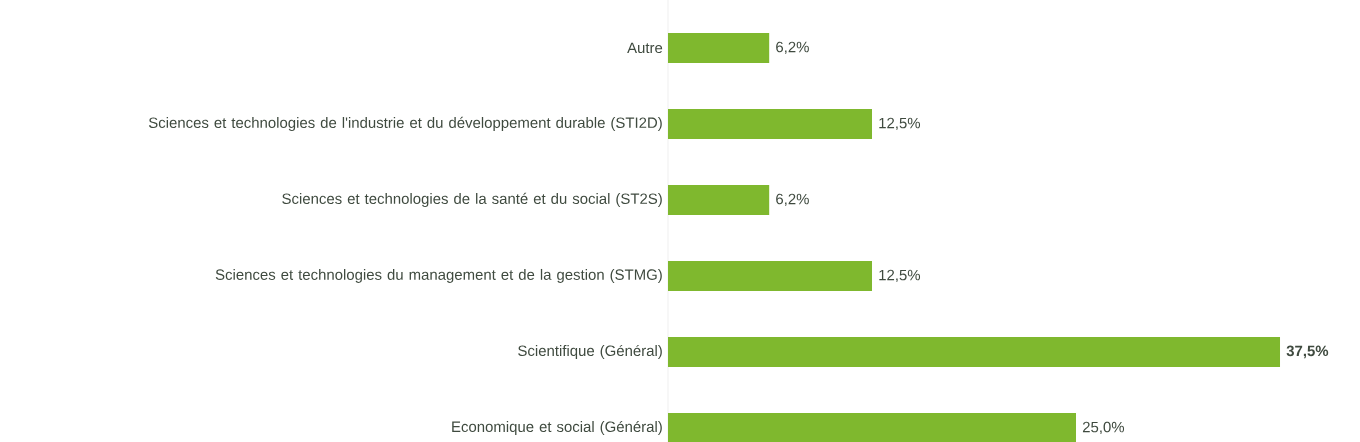 This screenshot has width=1360, height=442. What do you see at coordinates (590, 351) in the screenshot?
I see `y-tick-label: Scientifique (Général)` at bounding box center [590, 351].